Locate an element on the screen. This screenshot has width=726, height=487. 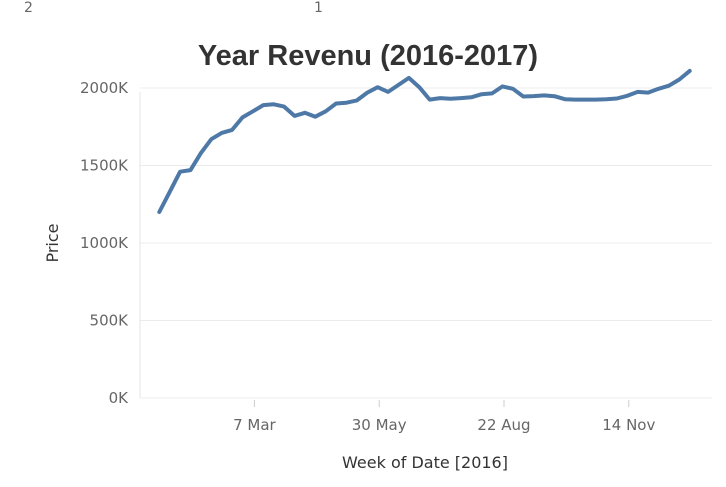
x-axis-title: Week of Date [2016] is located at coordinates (425, 462).